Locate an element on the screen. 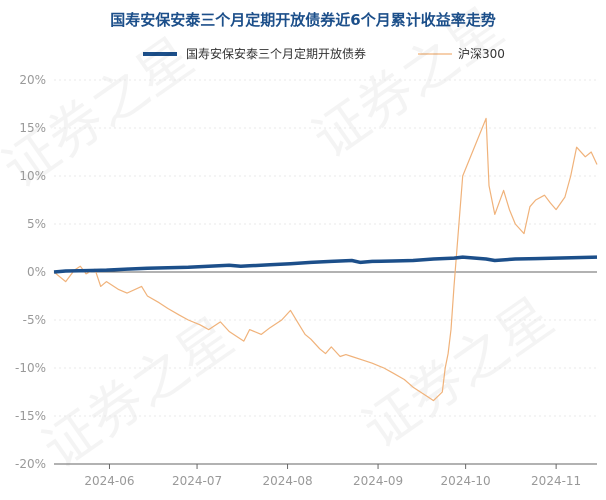 The width and height of the screenshot is (606, 500). y-tick-label: -5% is located at coordinates (34, 320).